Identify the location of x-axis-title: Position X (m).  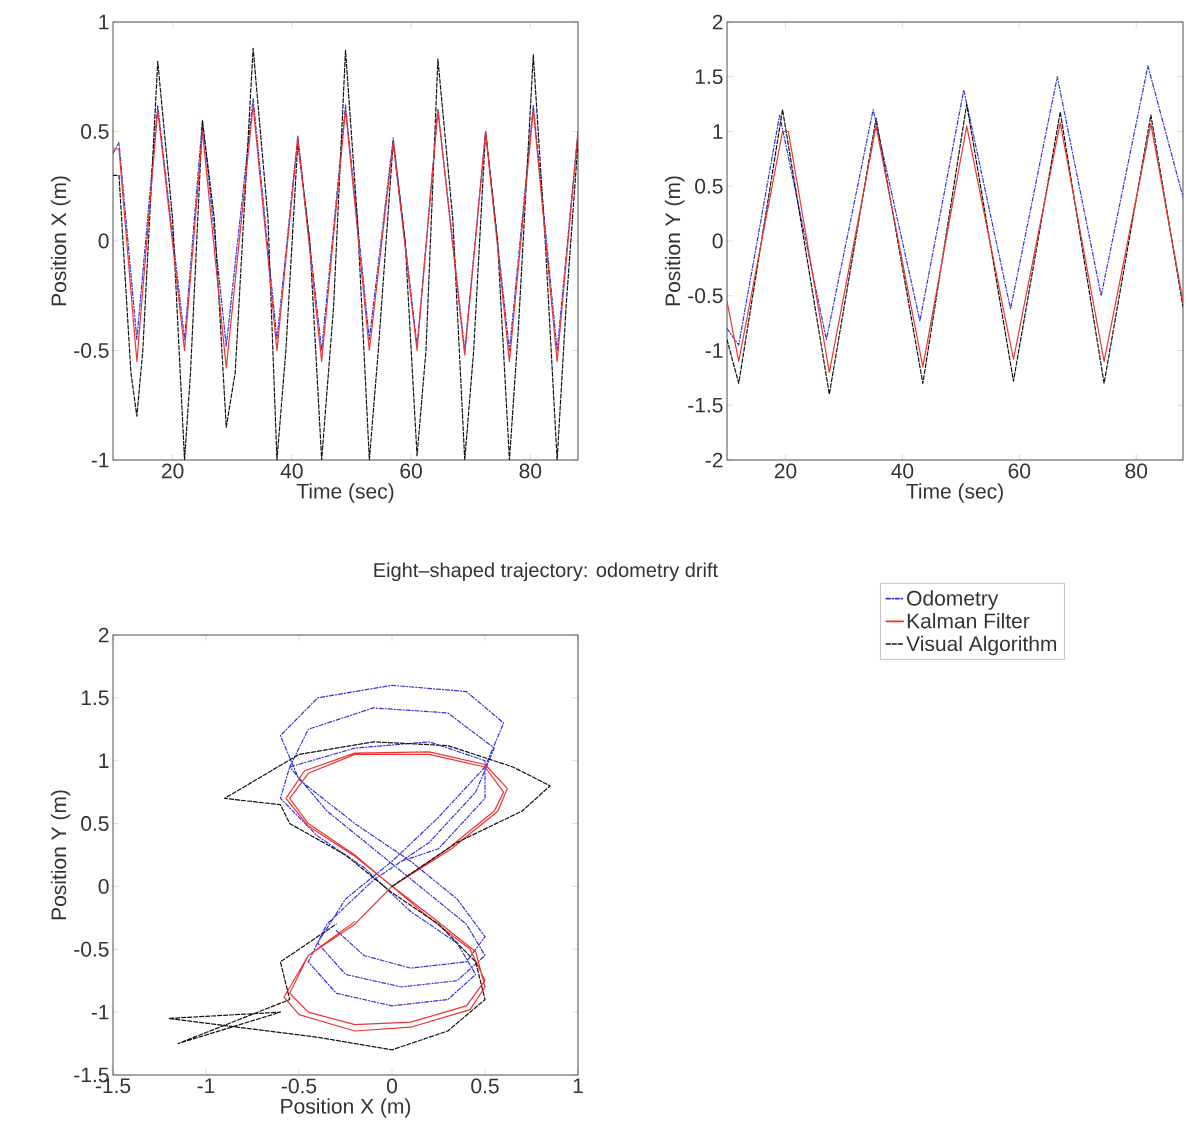
(346, 1108).